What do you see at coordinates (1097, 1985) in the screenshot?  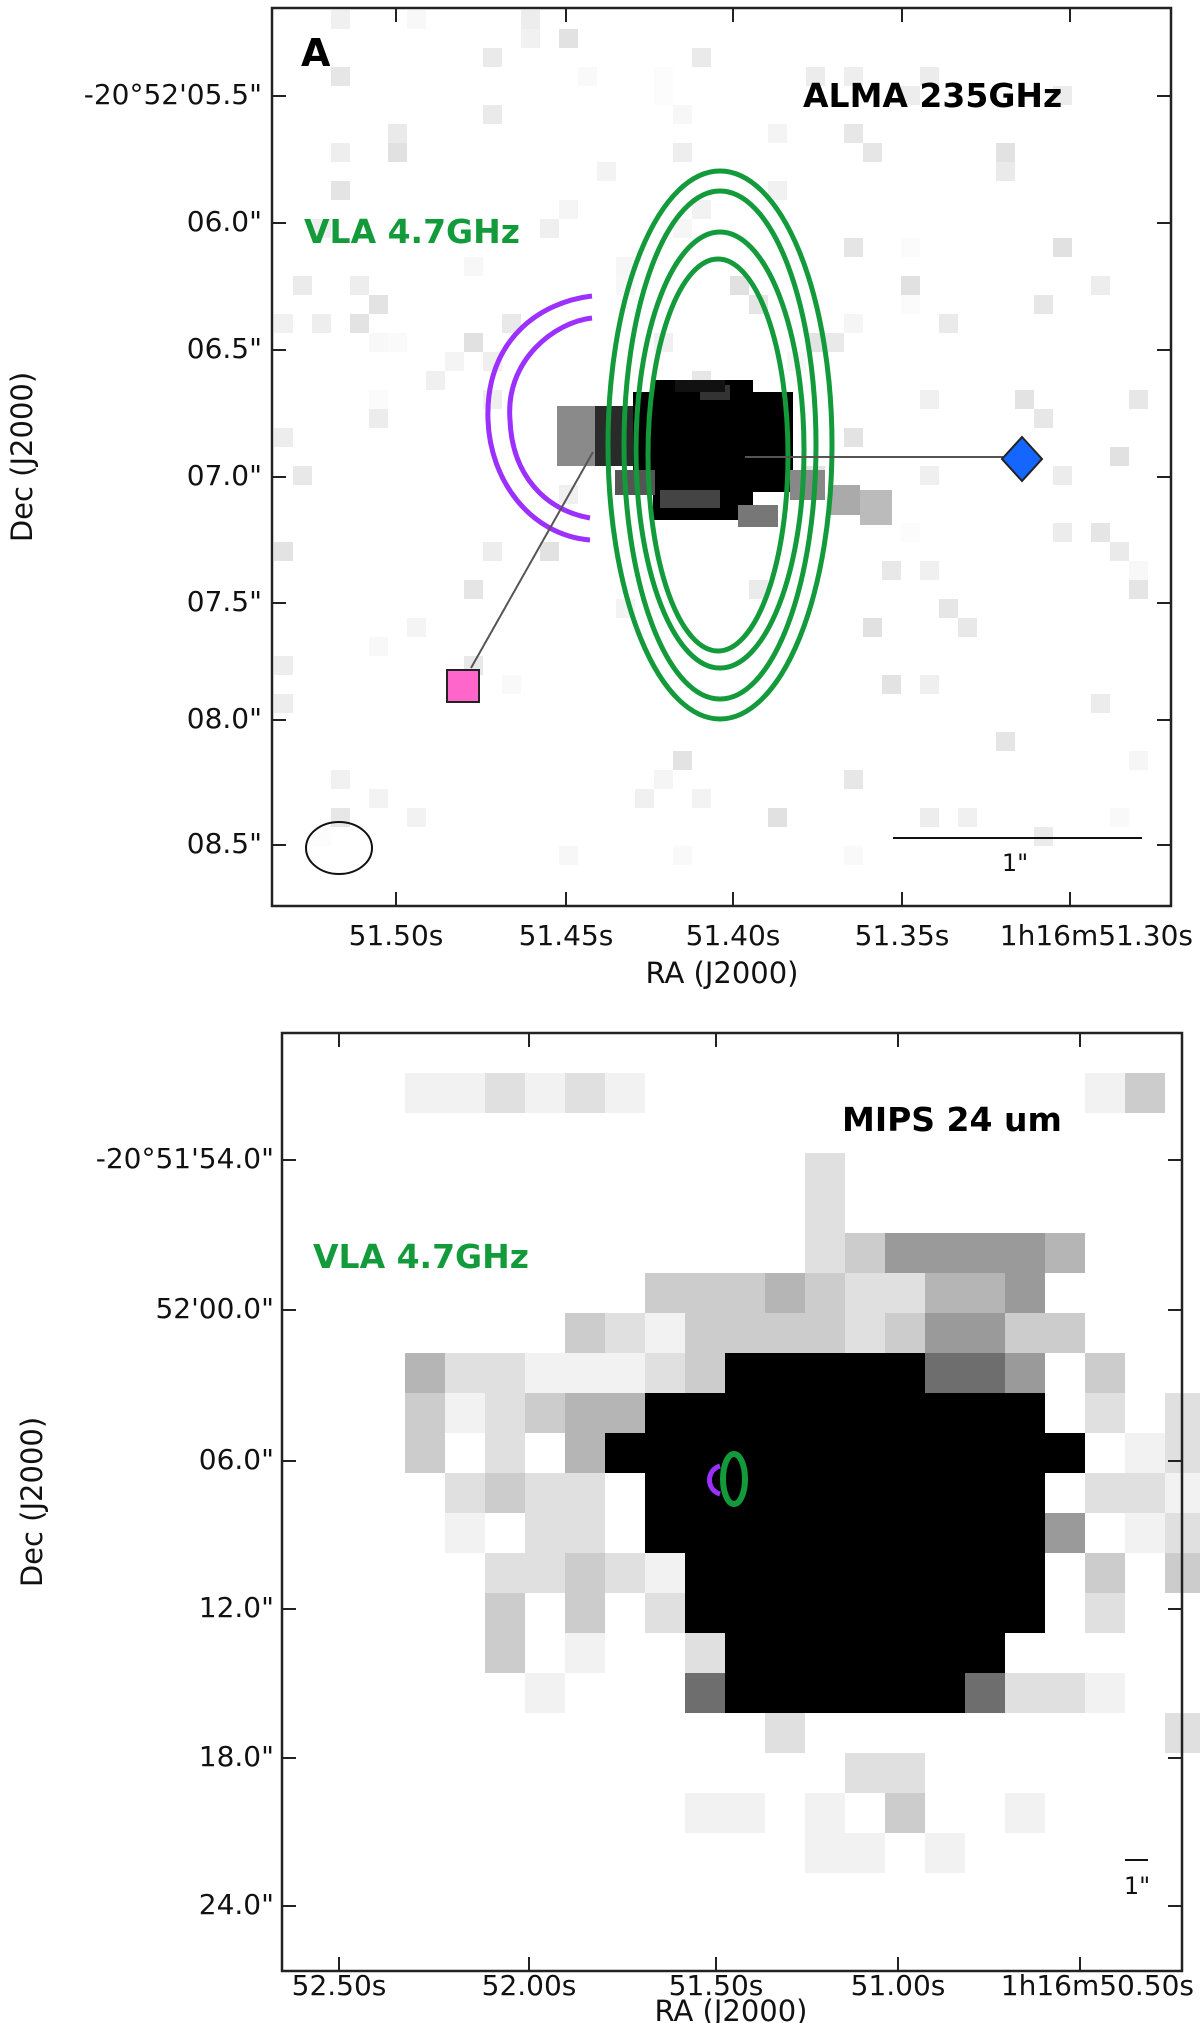 I see `x-tick: 1h16m50.50s` at bounding box center [1097, 1985].